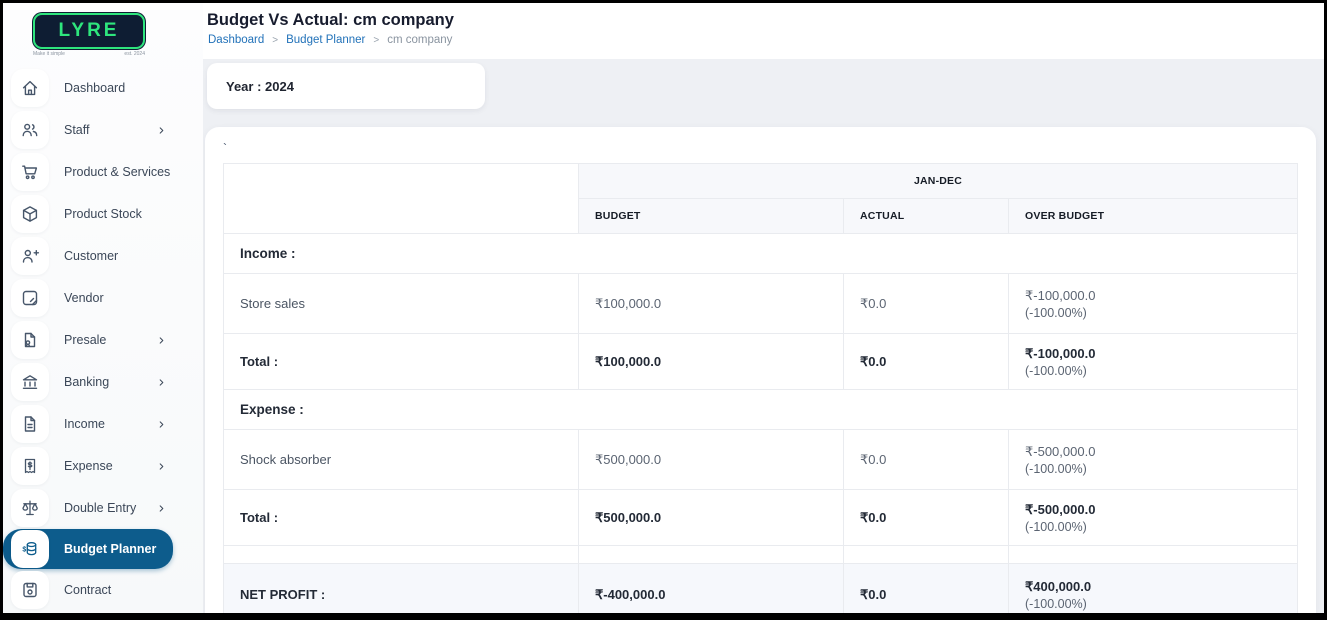 This screenshot has height=620, width=1327. Describe the element at coordinates (711, 588) in the screenshot. I see `budget-cell: ₹-400,000.0` at that location.